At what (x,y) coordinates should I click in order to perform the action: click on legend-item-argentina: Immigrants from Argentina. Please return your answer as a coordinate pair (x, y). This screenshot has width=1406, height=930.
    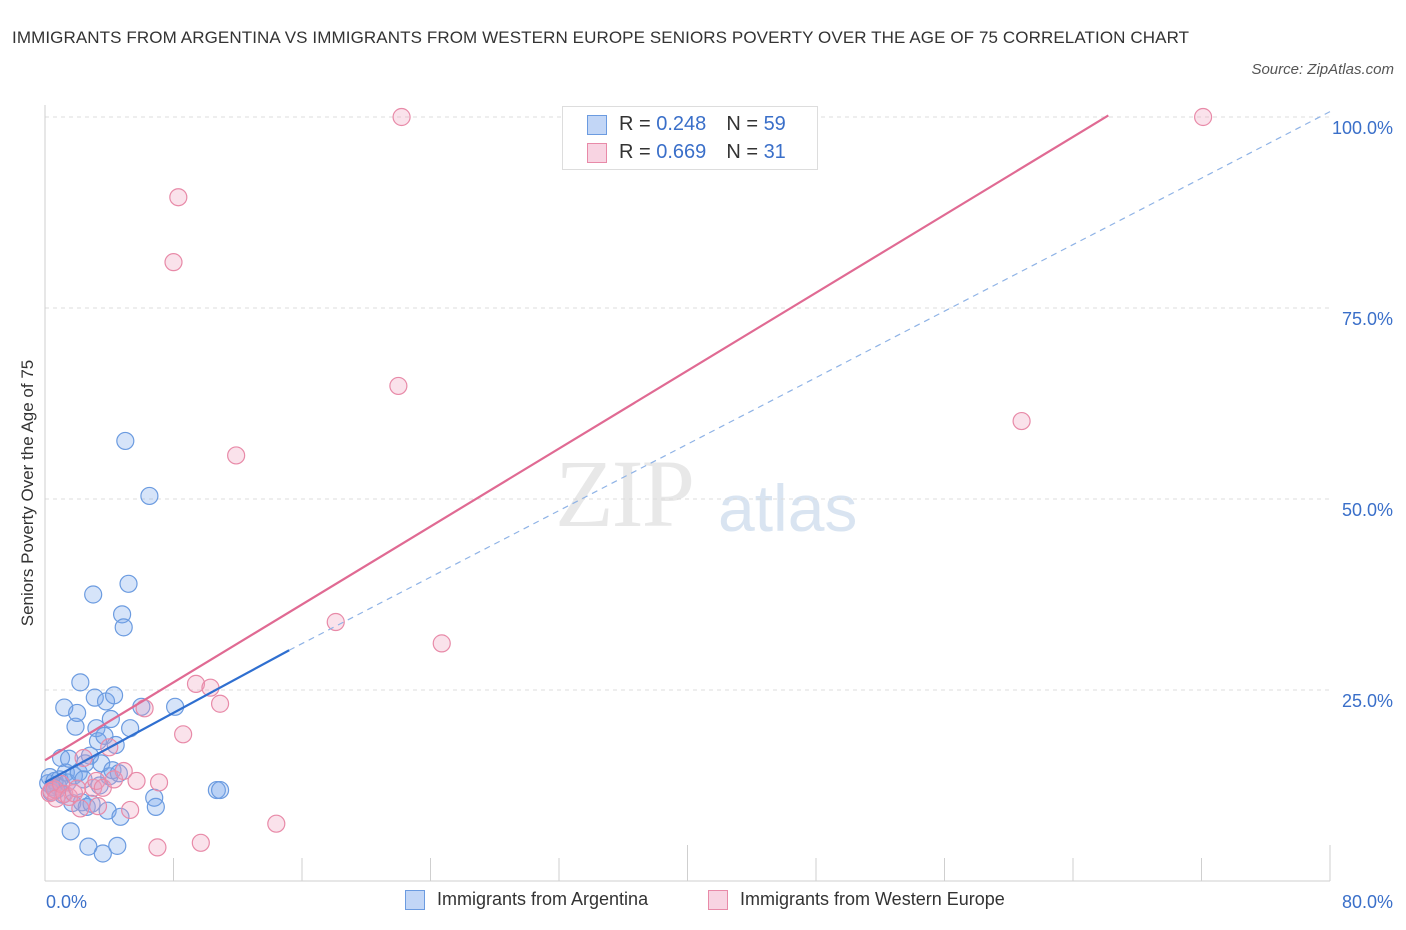
    Looking at the image, I should click on (527, 900).